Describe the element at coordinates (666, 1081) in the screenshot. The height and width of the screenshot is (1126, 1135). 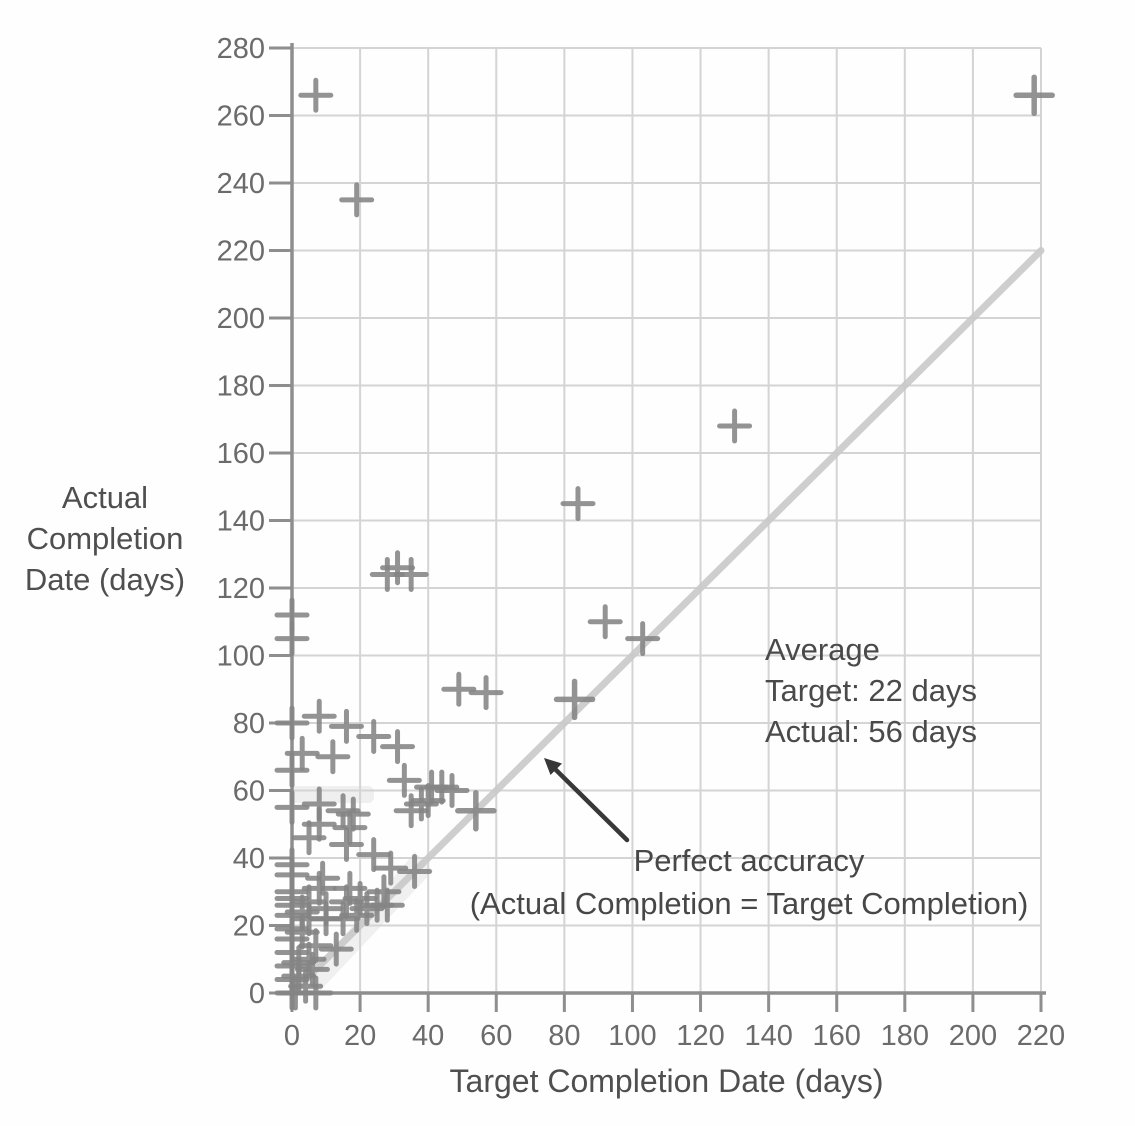
I see `x-axis-title: Target Completion Date (days)` at that location.